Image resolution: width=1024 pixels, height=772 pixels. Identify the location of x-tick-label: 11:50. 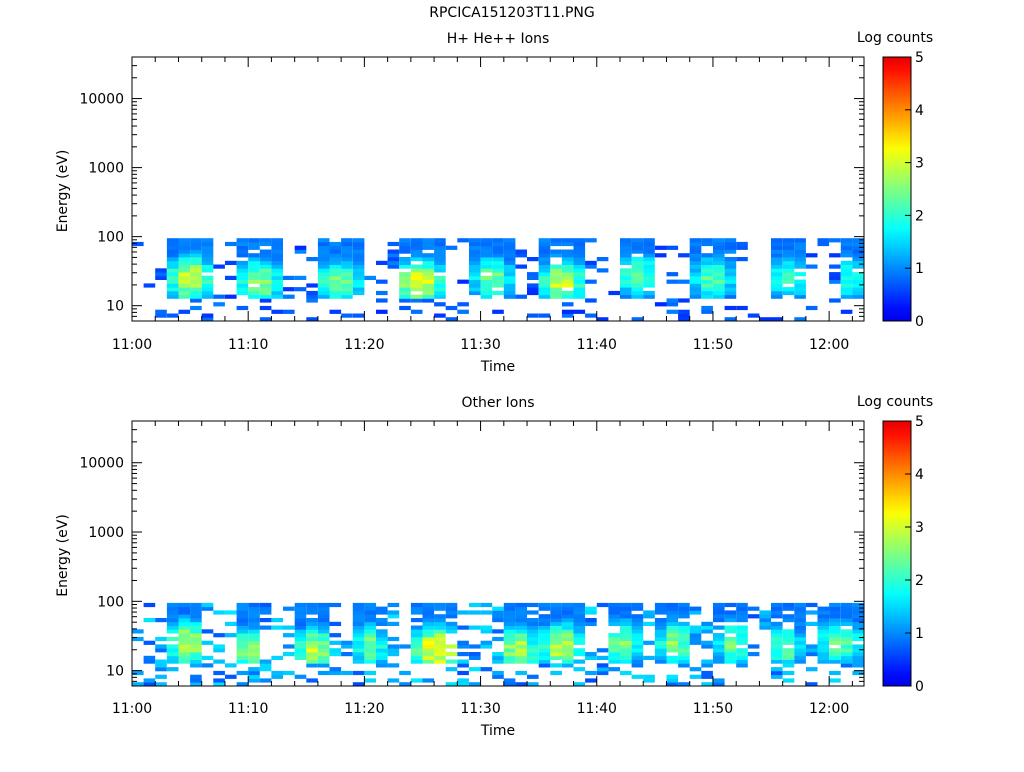
(713, 345).